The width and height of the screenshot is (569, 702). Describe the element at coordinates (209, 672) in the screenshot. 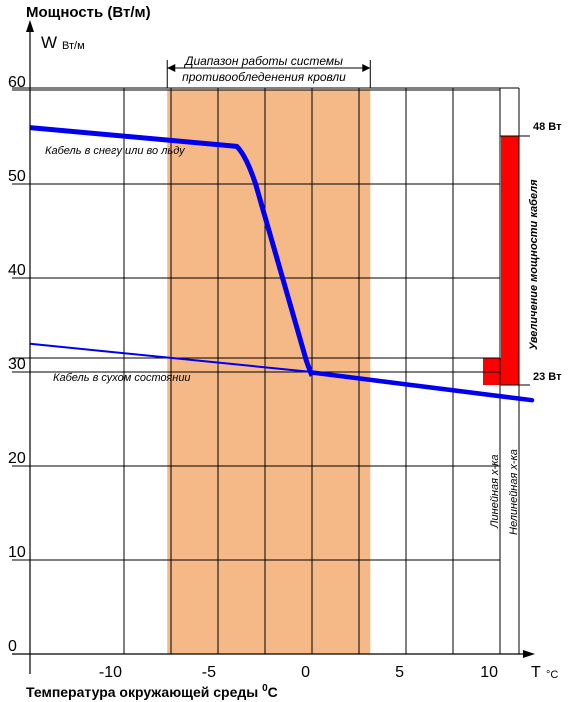

I see `x-tick-label--5: -5` at that location.